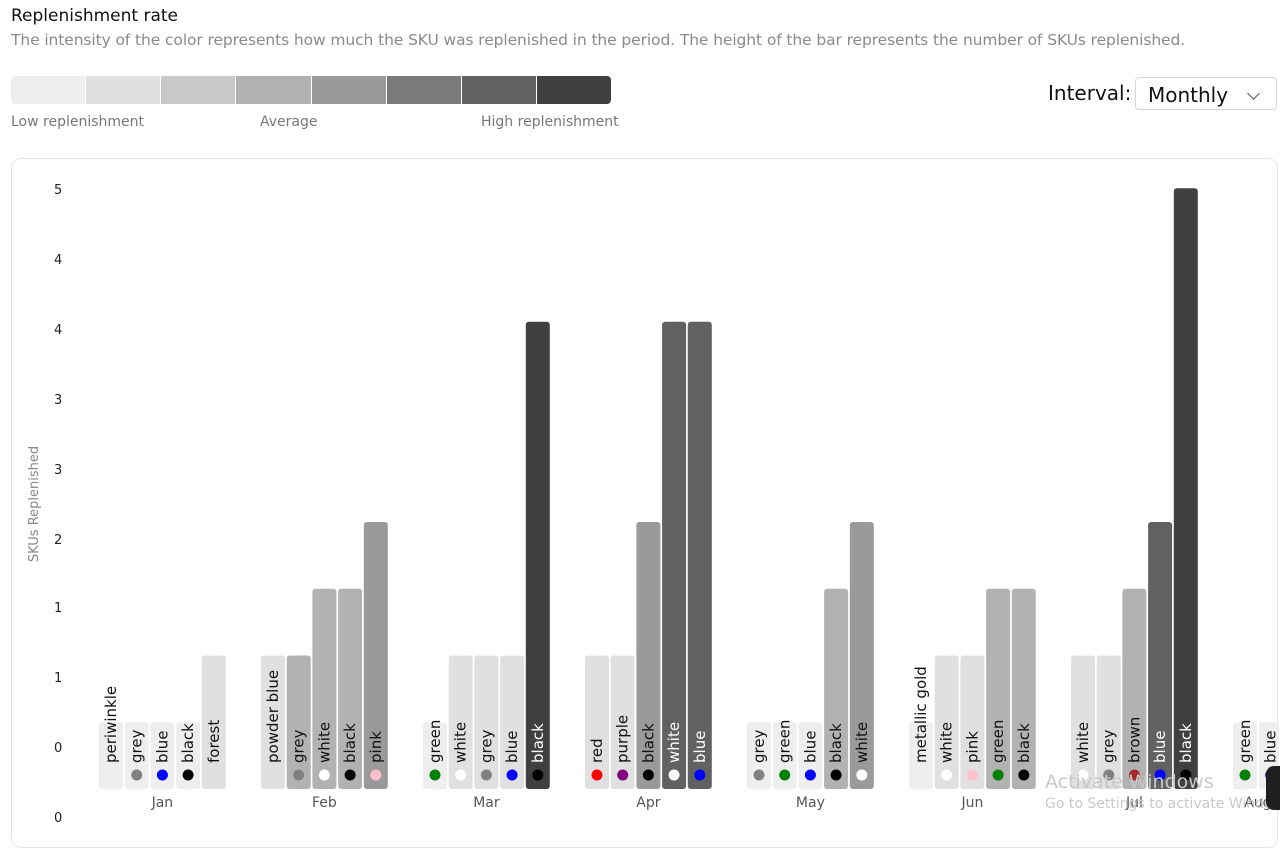  Describe the element at coordinates (273, 716) in the screenshot. I see `bar-label: powder blue` at that location.